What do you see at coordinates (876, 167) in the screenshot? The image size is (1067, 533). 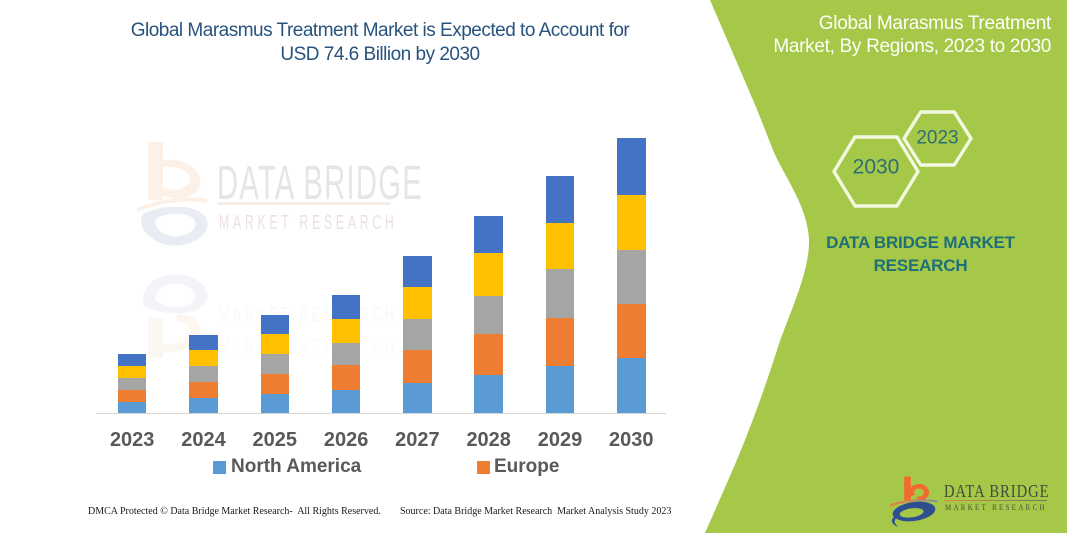 I see `svg-text: 2030` at bounding box center [876, 167].